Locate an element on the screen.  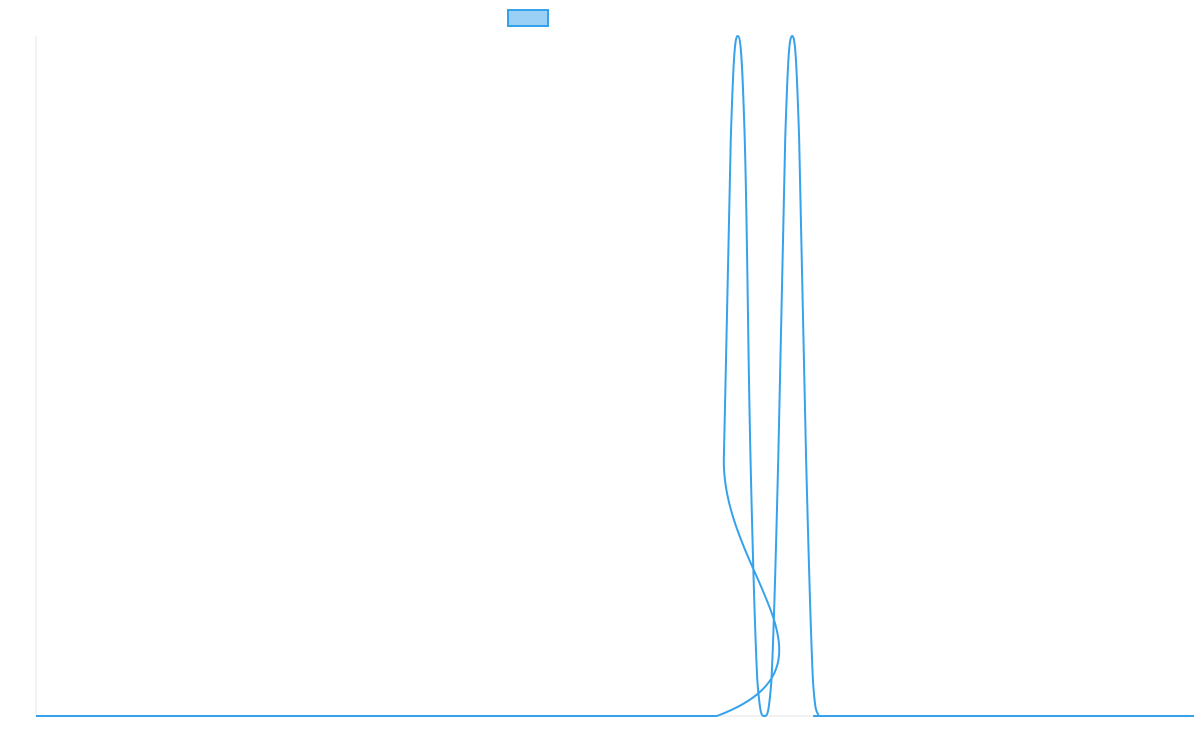
legend is located at coordinates (528, 18).